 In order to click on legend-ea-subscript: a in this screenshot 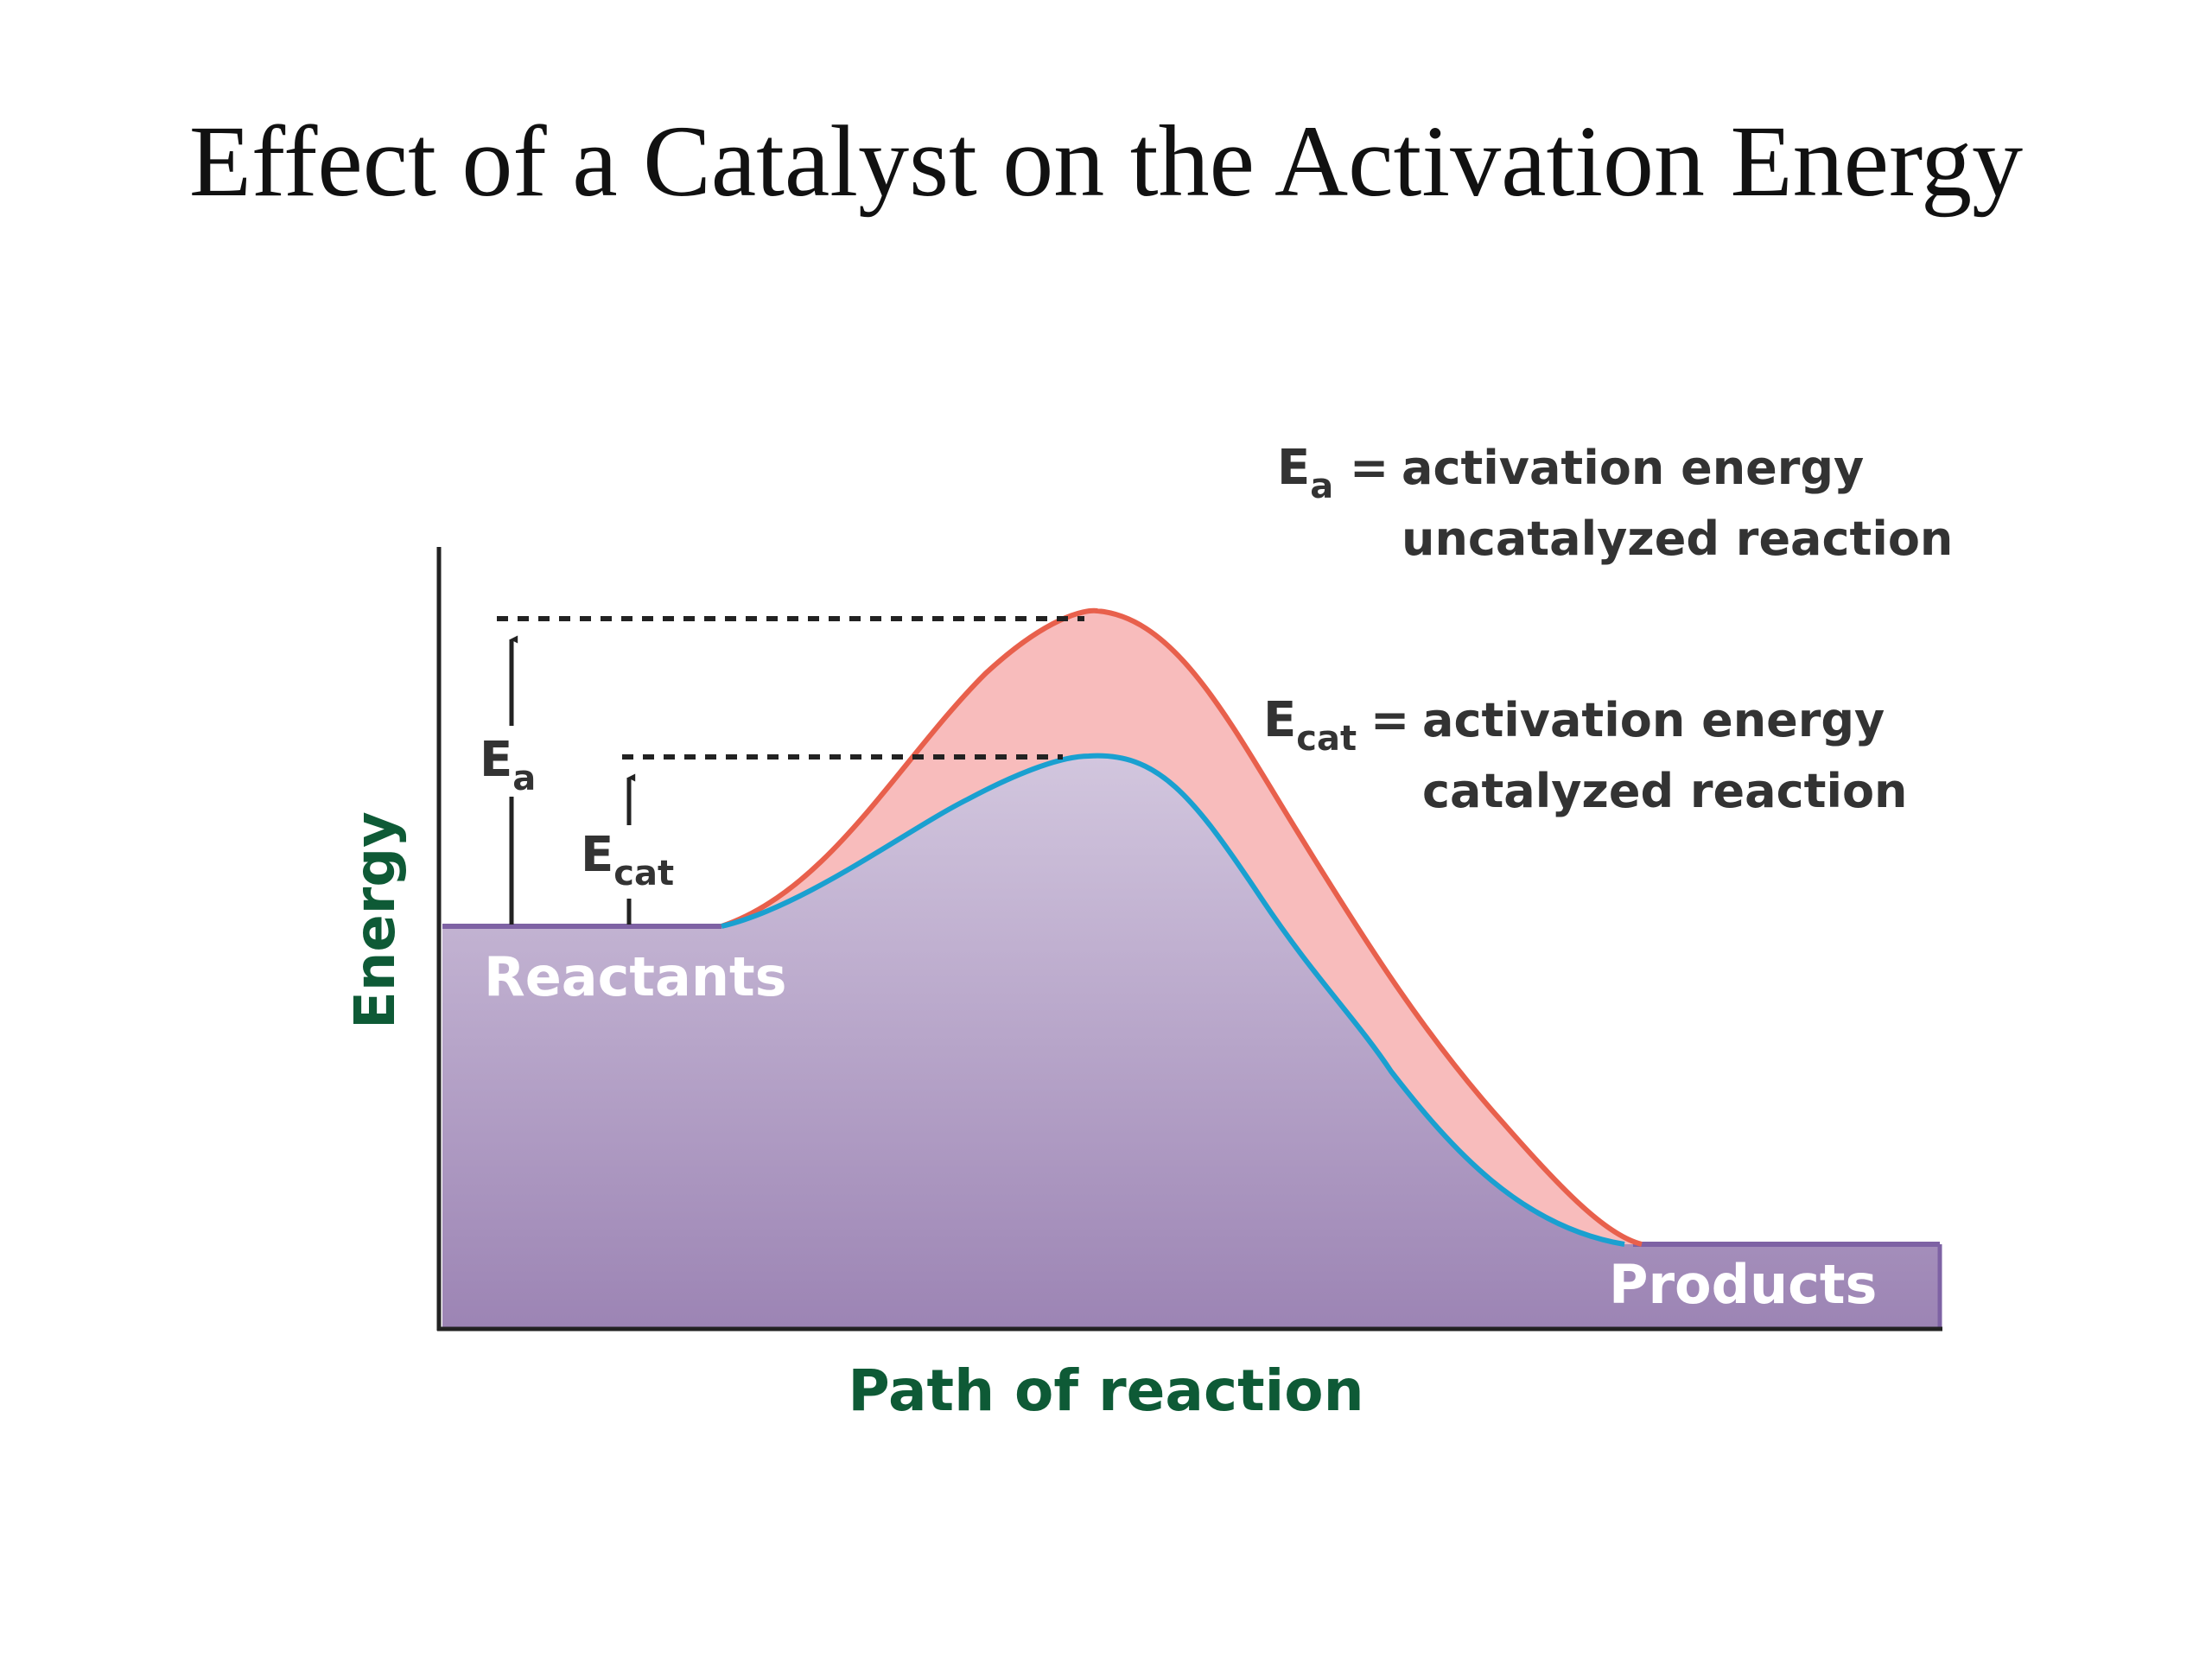, I will do `click(1321, 486)`.